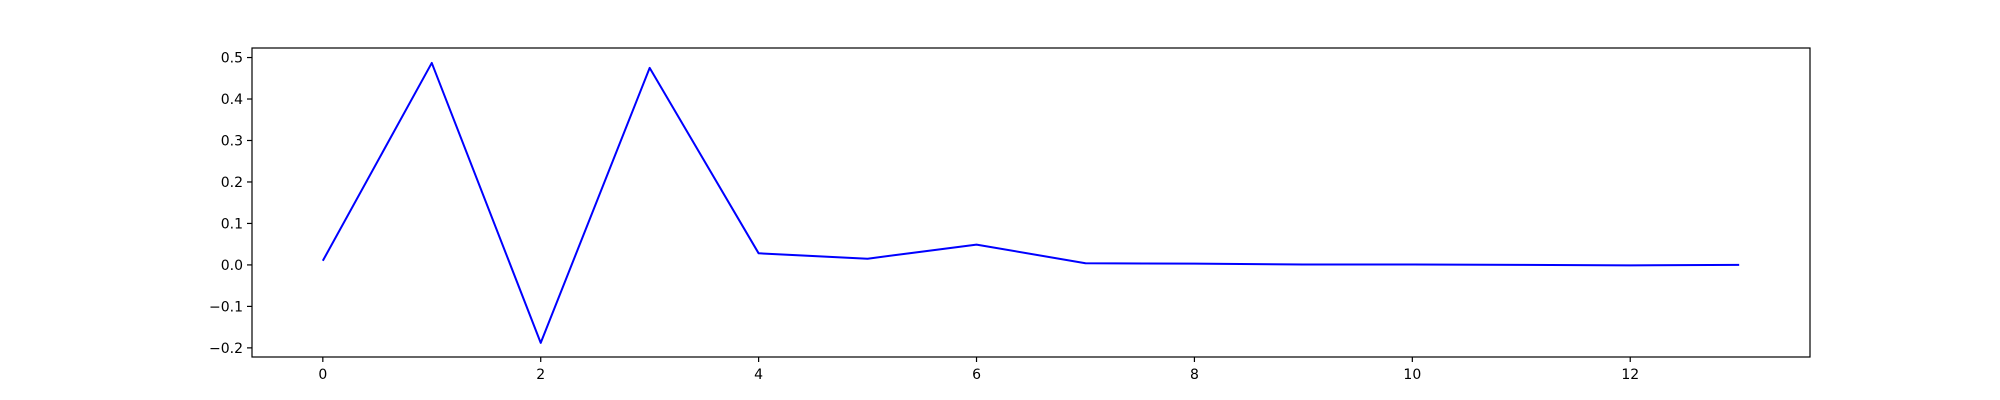 The image size is (2000, 400). What do you see at coordinates (232, 100) in the screenshot?
I see `y-tick-label: 0.4` at bounding box center [232, 100].